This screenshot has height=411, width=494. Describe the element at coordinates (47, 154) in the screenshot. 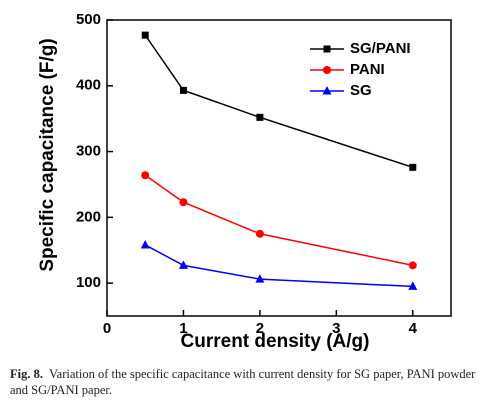

I see `y-axis-label: Specific capacitance (F/g)` at that location.